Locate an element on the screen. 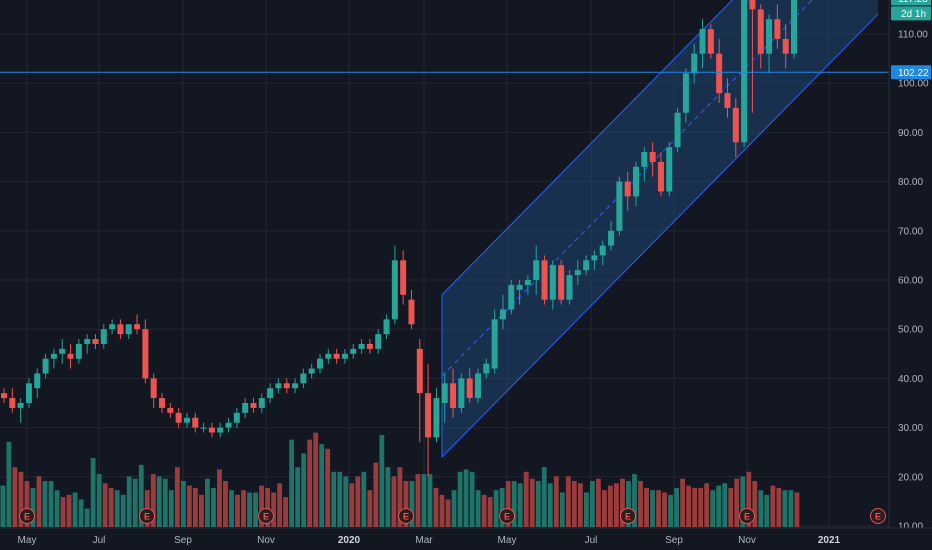 Image resolution: width=932 pixels, height=550 pixels. earnings-marker-circle is located at coordinates (27, 516).